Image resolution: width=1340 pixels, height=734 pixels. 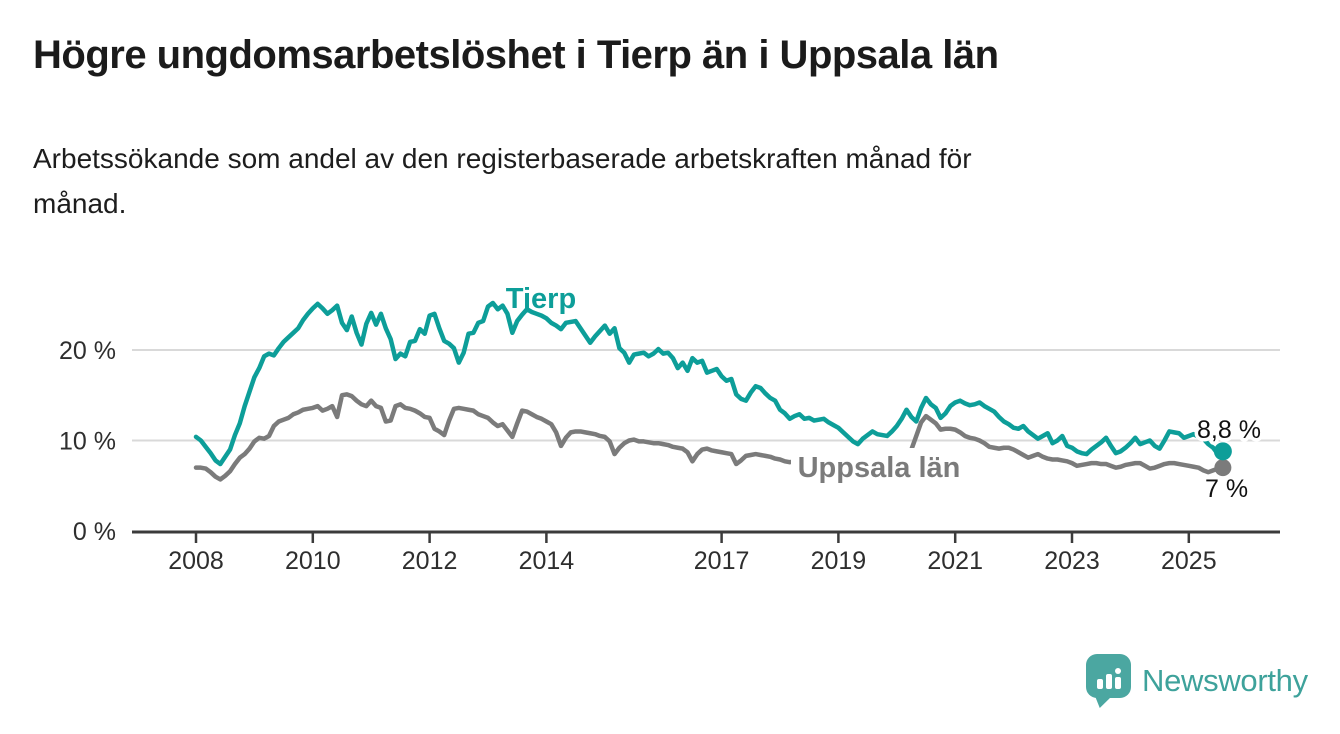 I want to click on x-axis-label-2021: 2021, so click(x=955, y=561).